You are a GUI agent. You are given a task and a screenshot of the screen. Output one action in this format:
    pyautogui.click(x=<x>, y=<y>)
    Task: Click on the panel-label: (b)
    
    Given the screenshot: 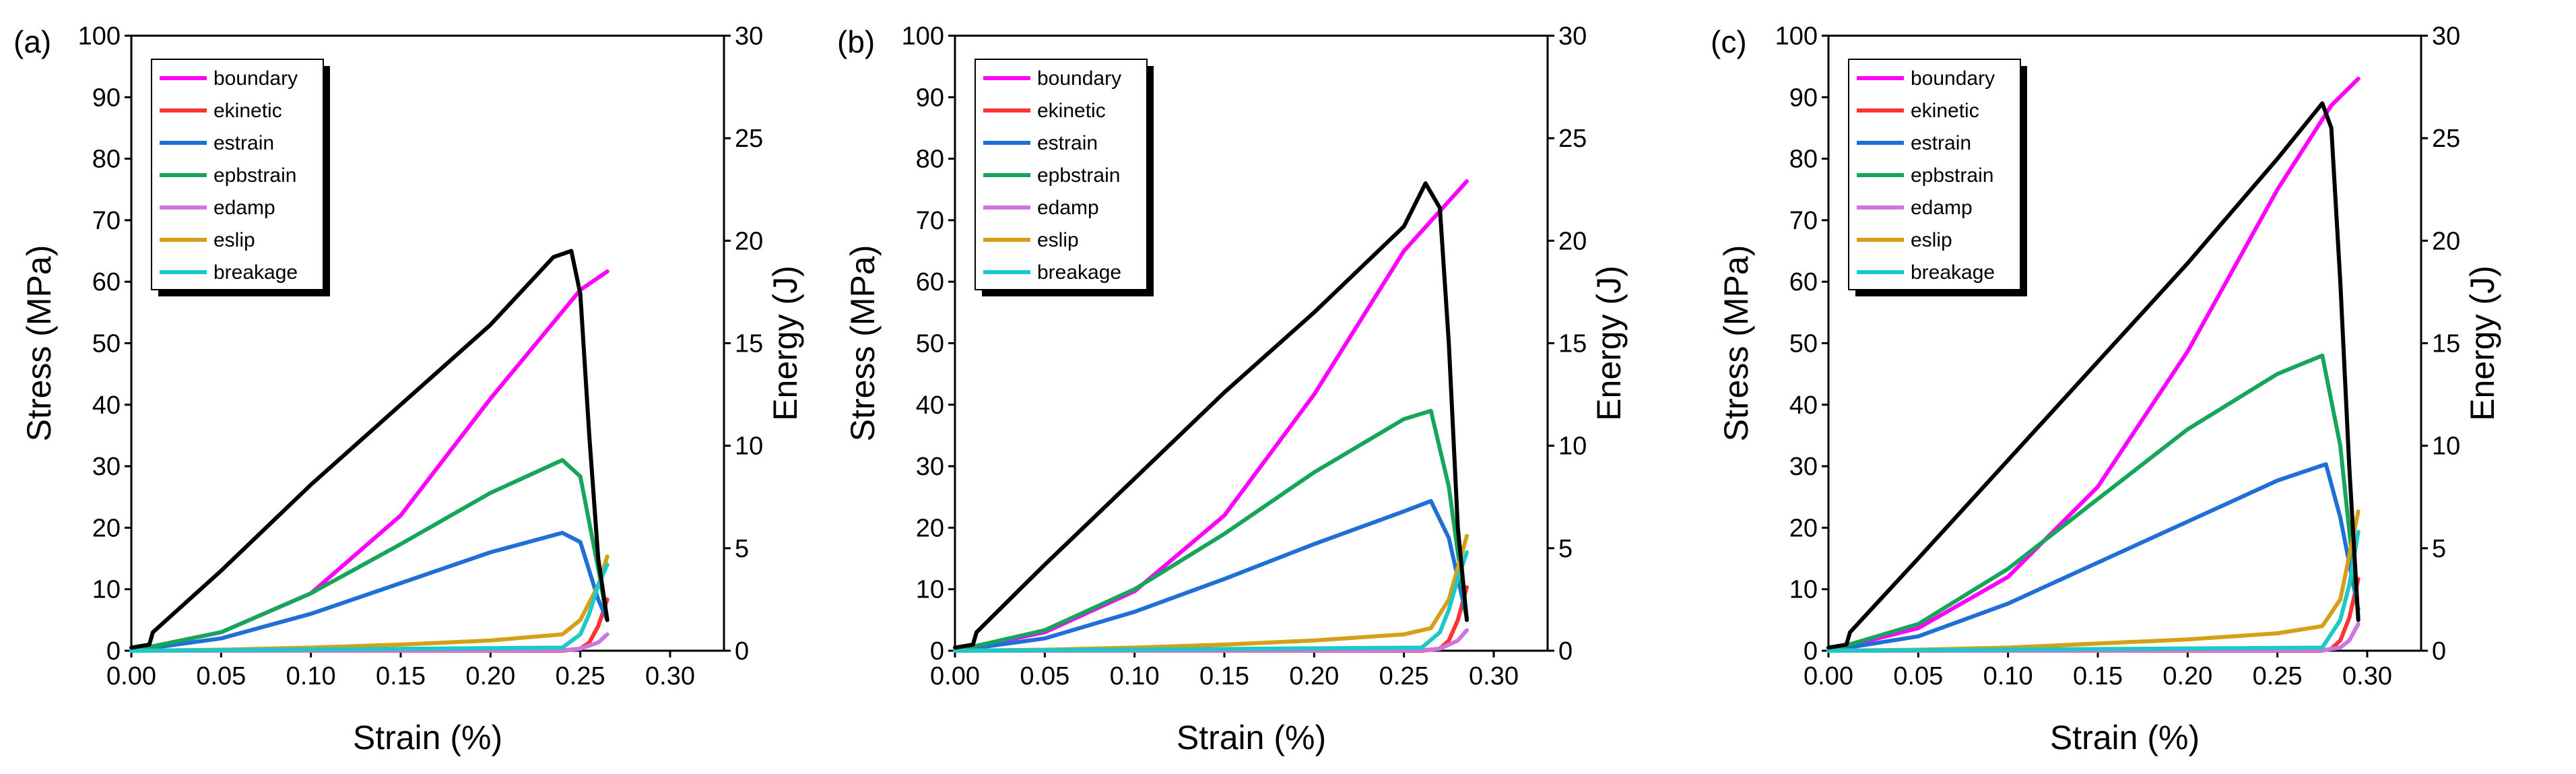 What is the action you would take?
    pyautogui.click(x=856, y=41)
    